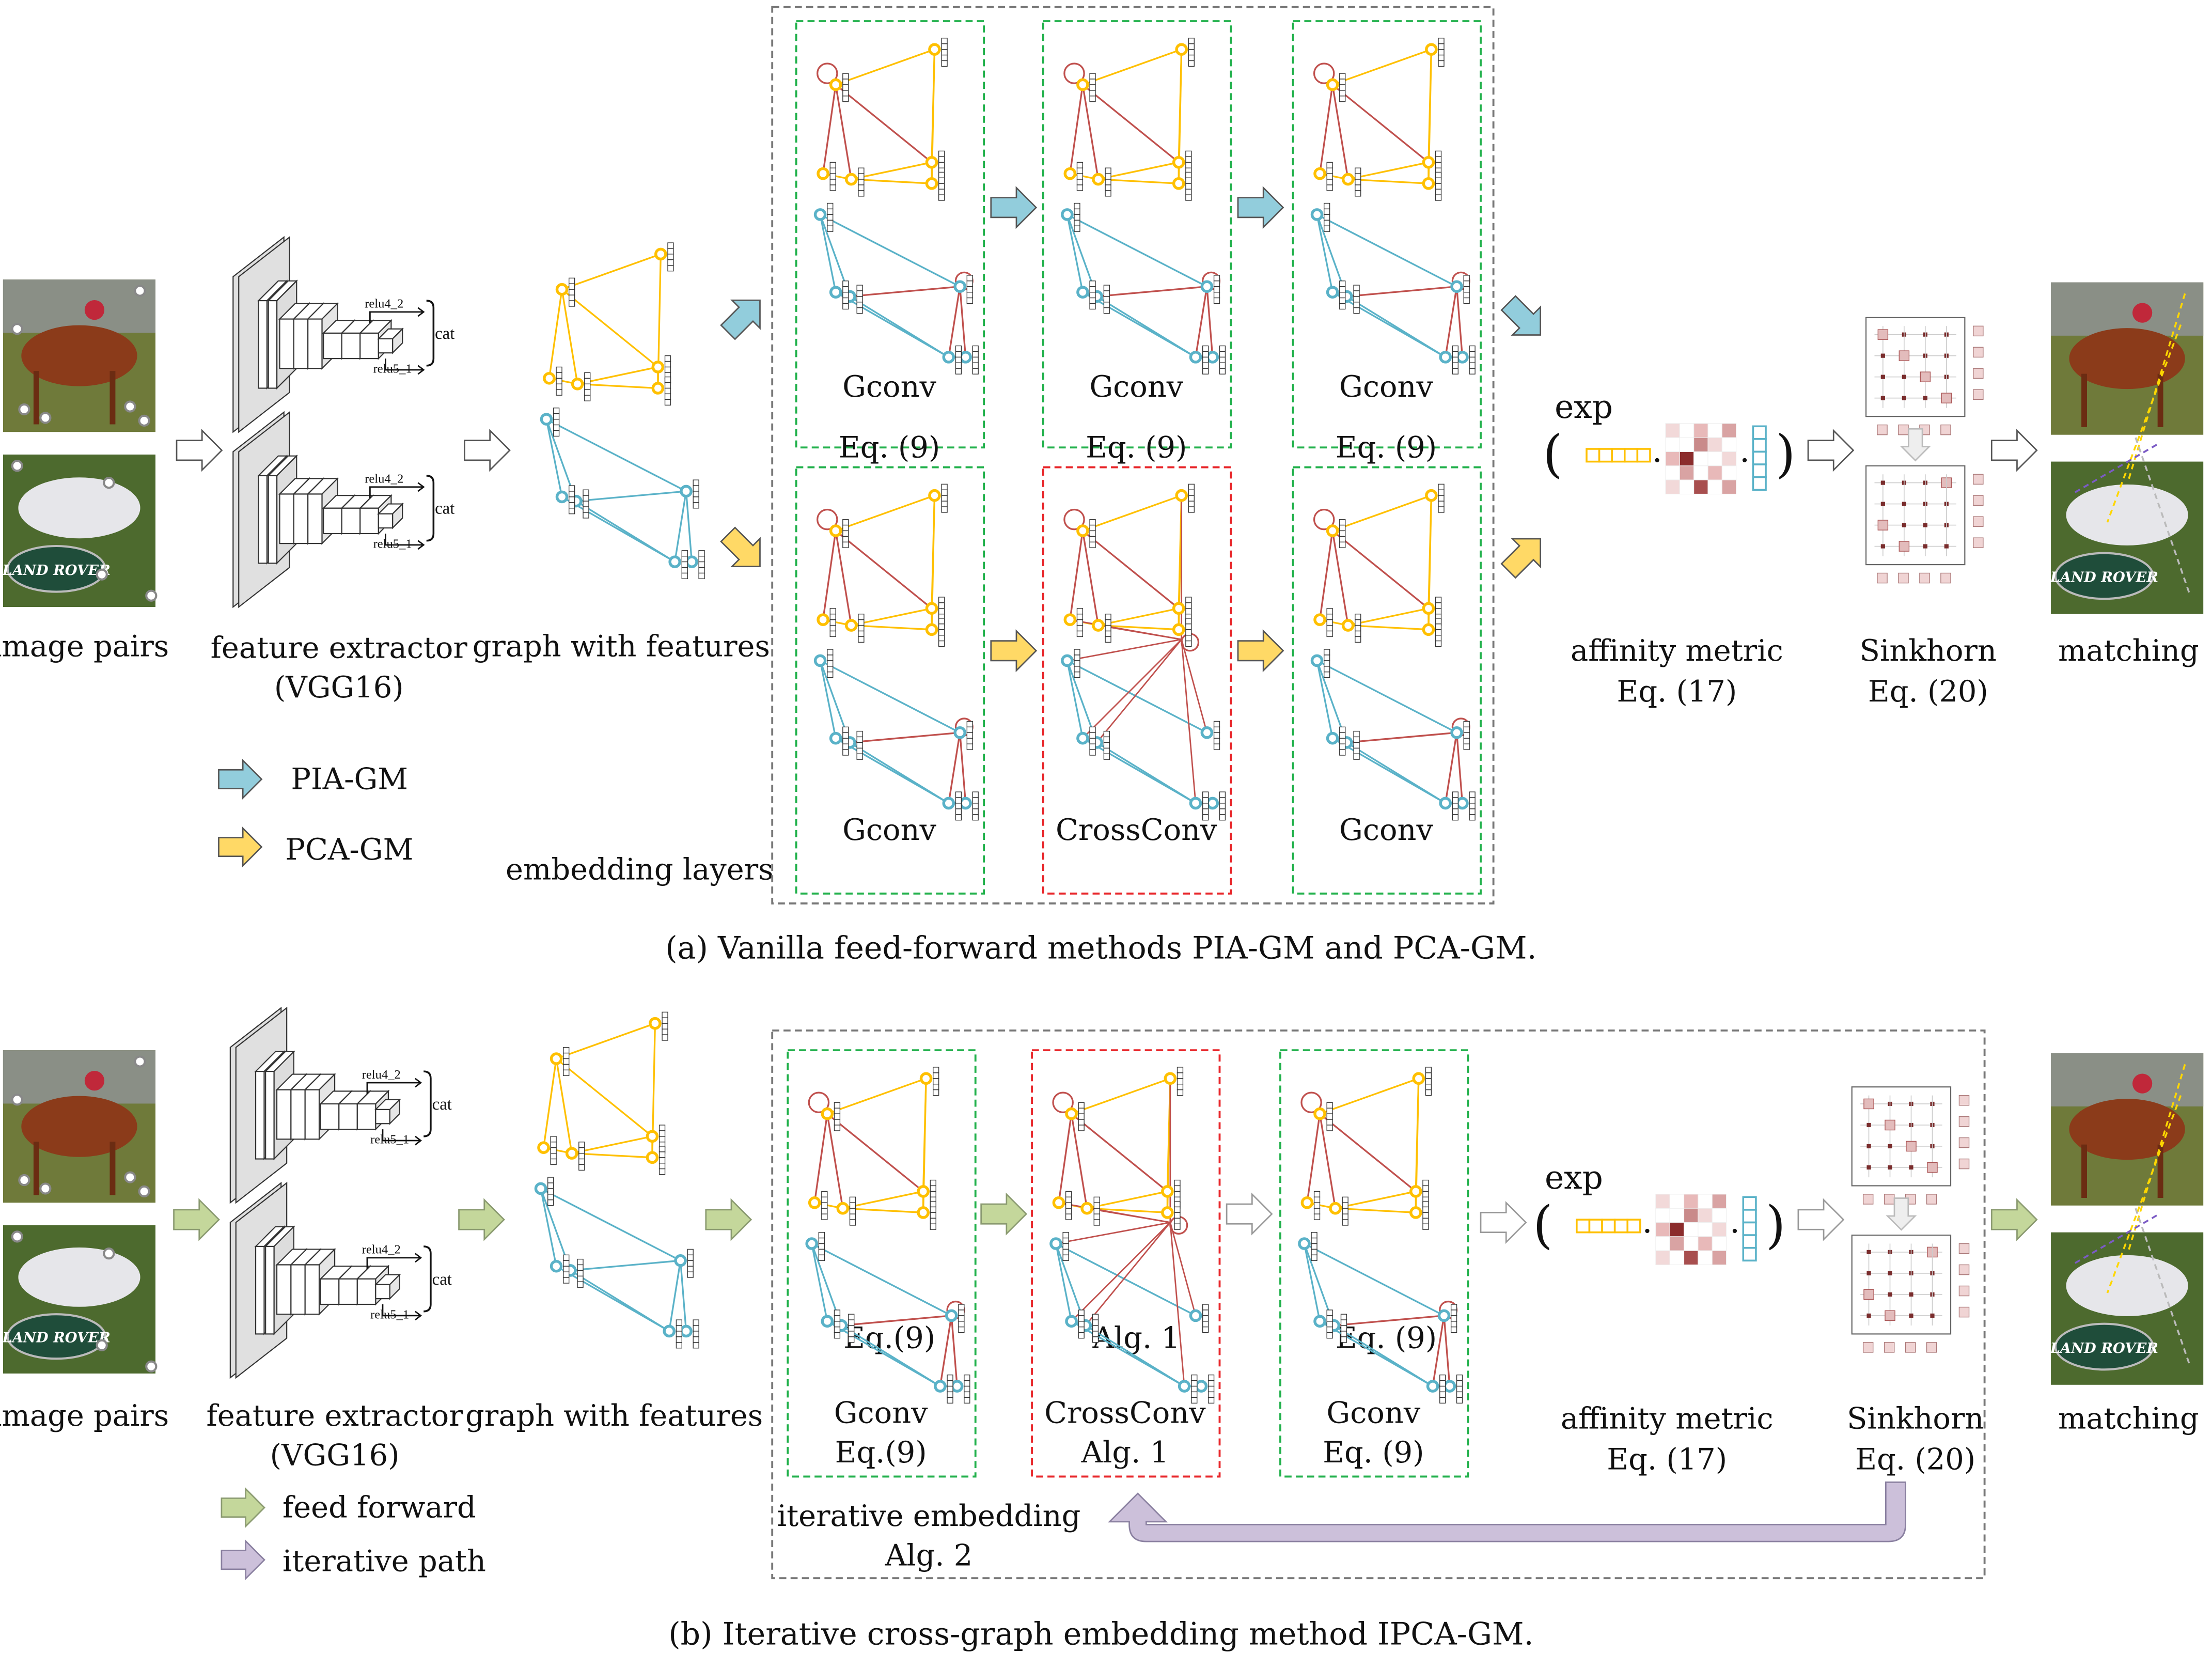 Image resolution: width=2212 pixels, height=1653 pixels. Describe the element at coordinates (1760, 470) in the screenshot. I see `cyan-feature-vector-cell` at that location.